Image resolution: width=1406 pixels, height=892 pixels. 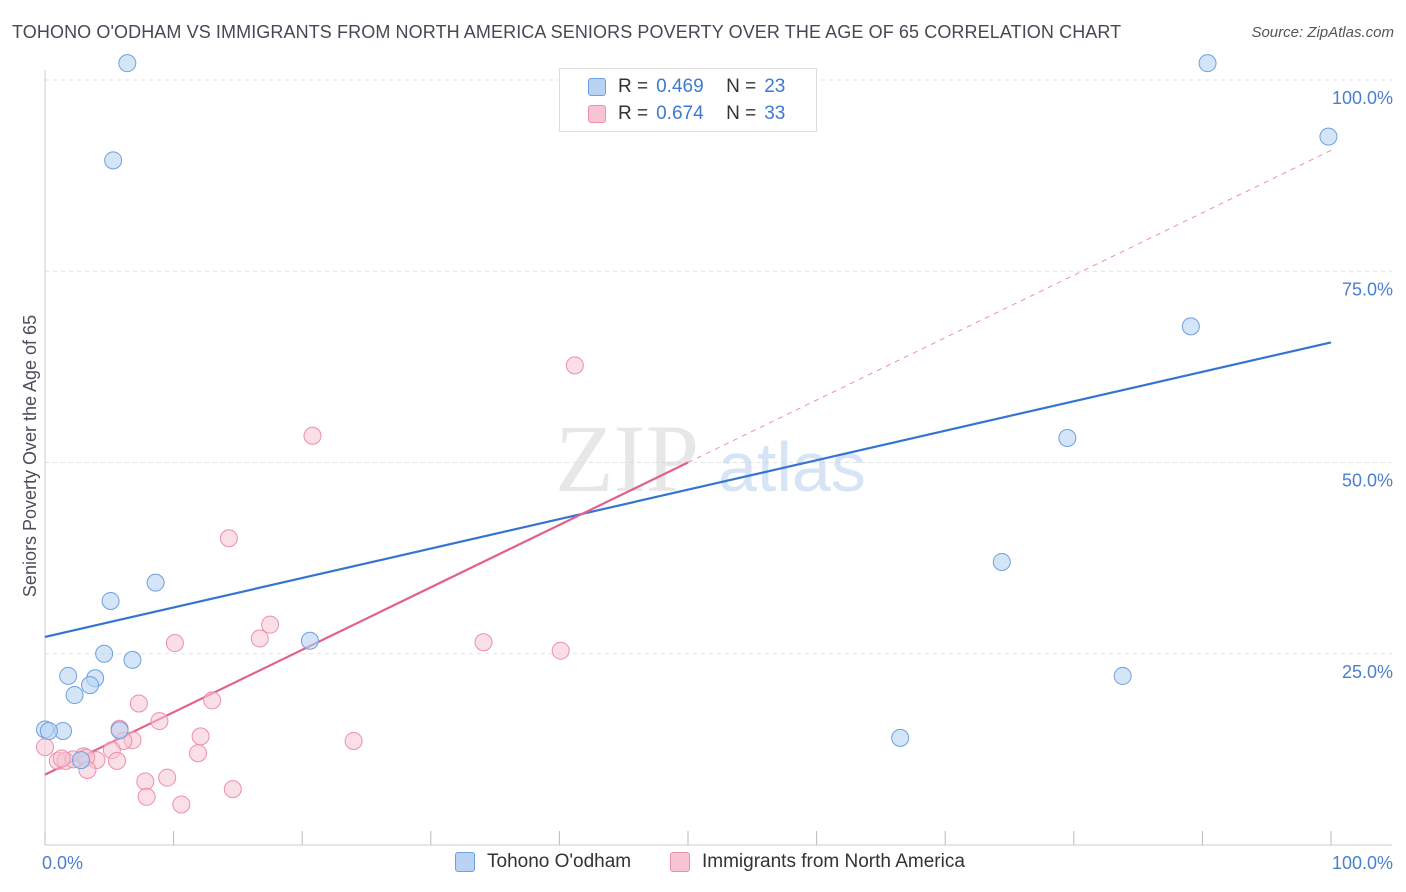 I want to click on y-tick-label: 25.0%, so click(x=1367, y=672).